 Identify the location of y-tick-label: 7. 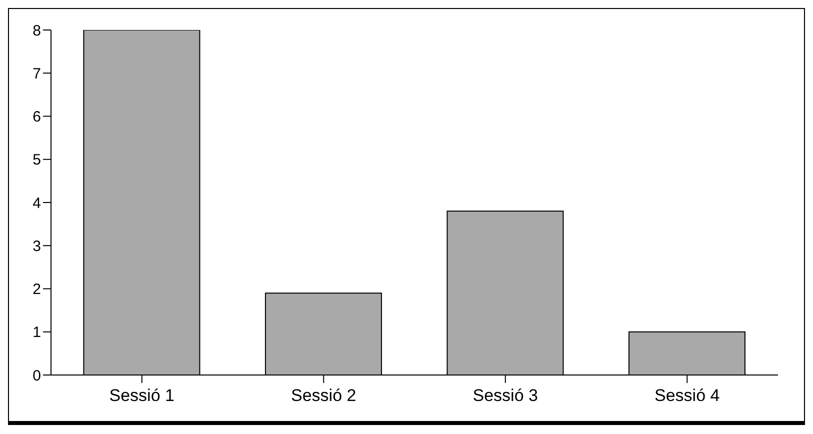
(36, 73).